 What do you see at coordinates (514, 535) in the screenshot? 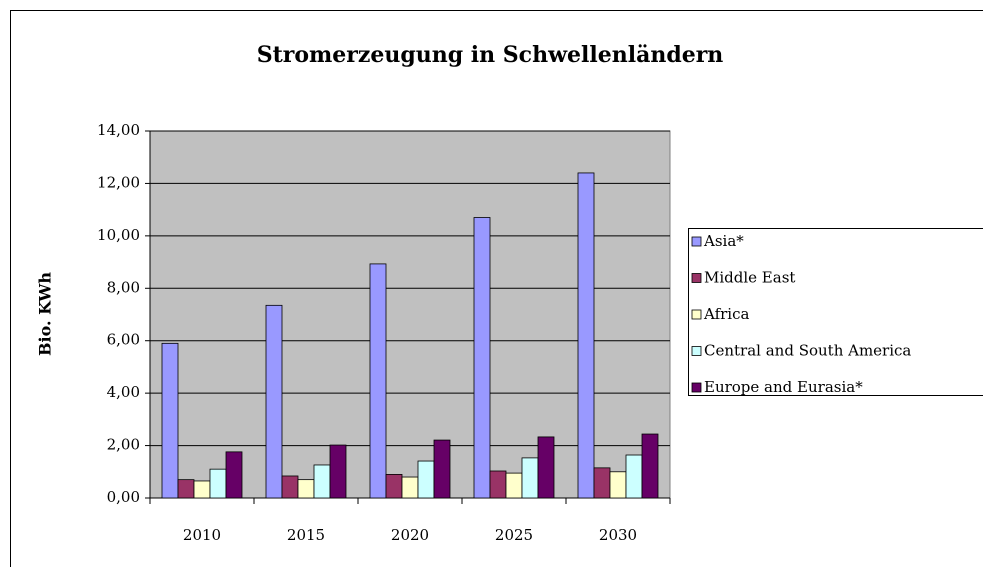
I see `x-tick-label: 2025` at bounding box center [514, 535].